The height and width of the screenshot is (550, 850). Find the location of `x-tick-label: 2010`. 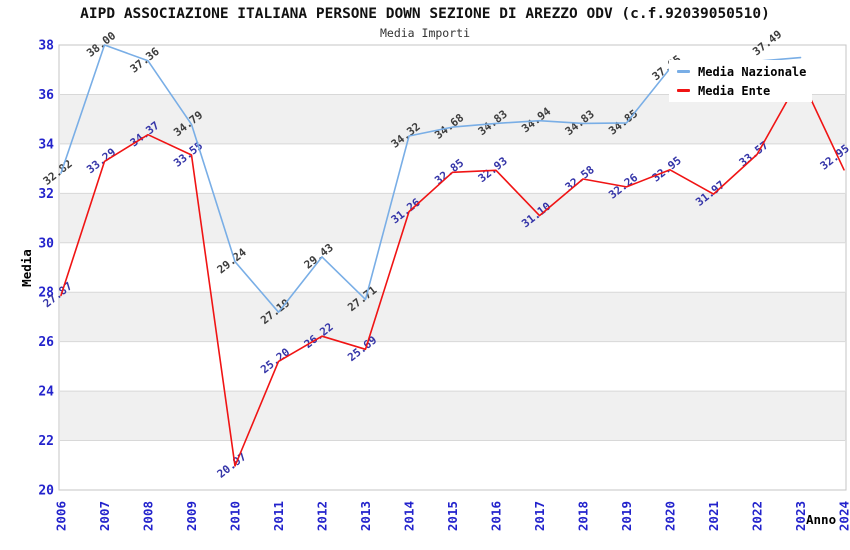

x-tick-label: 2010 is located at coordinates (235, 516).